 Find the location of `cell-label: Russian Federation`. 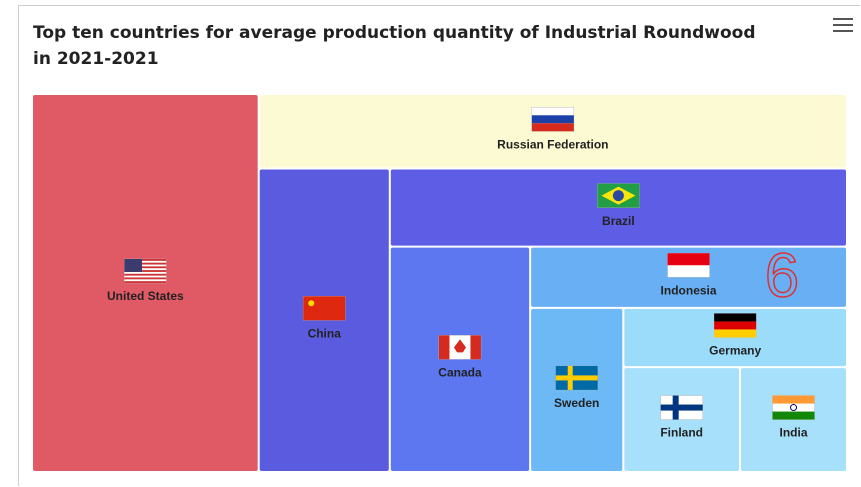

cell-label: Russian Federation is located at coordinates (552, 144).